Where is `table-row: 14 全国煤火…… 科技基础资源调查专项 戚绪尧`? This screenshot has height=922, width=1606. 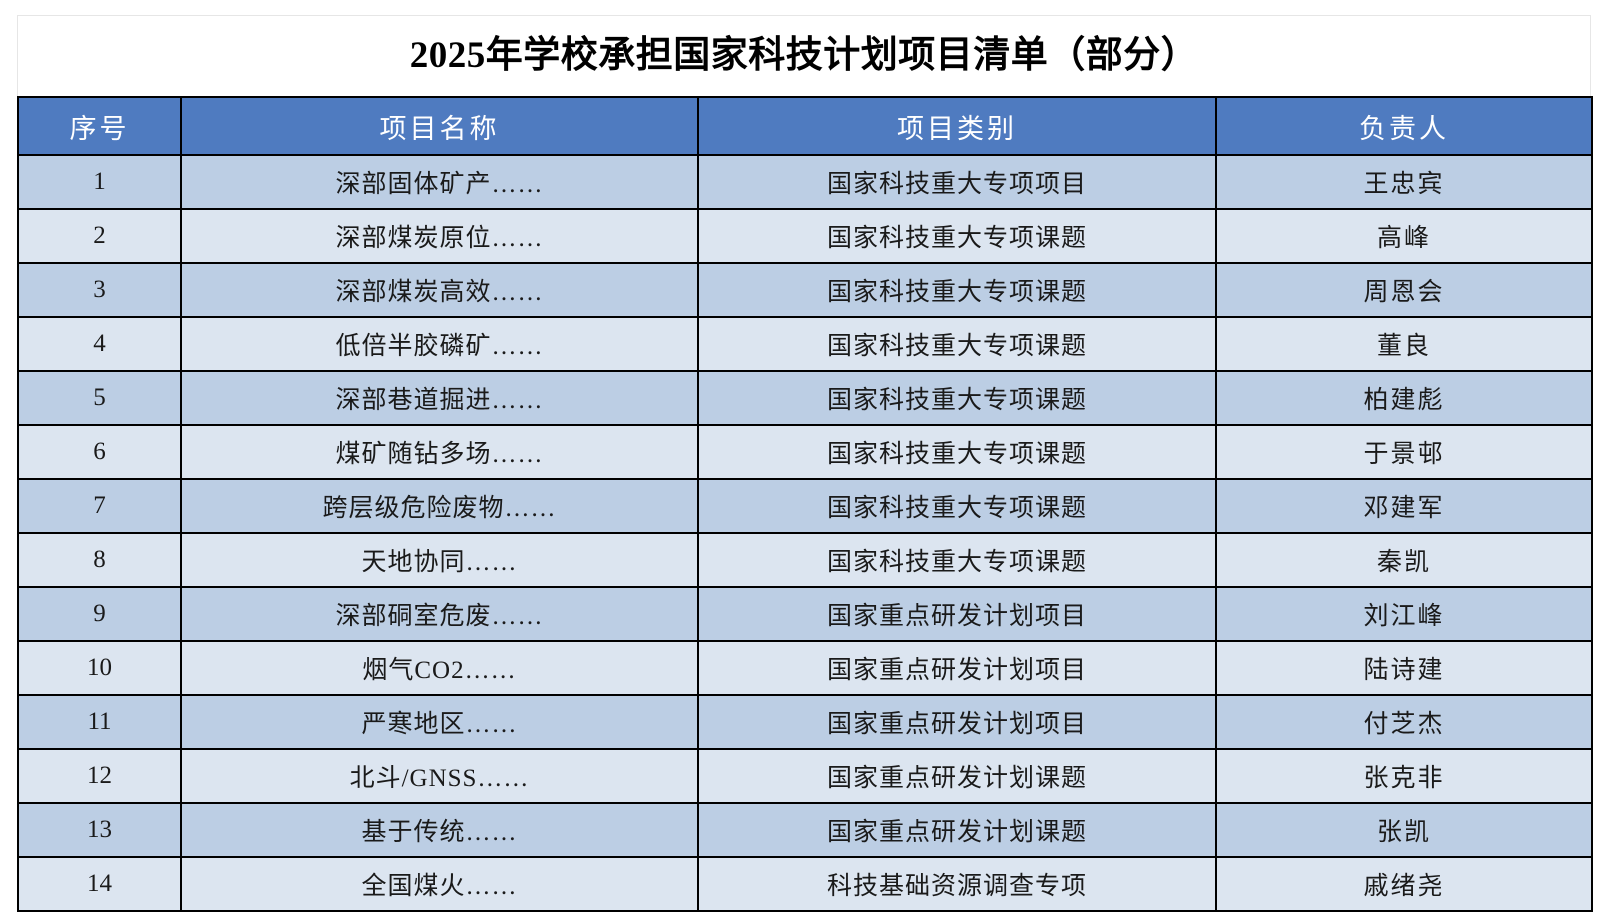
table-row: 14 全国煤火…… 科技基础资源调查专项 戚绪尧 is located at coordinates (805, 884).